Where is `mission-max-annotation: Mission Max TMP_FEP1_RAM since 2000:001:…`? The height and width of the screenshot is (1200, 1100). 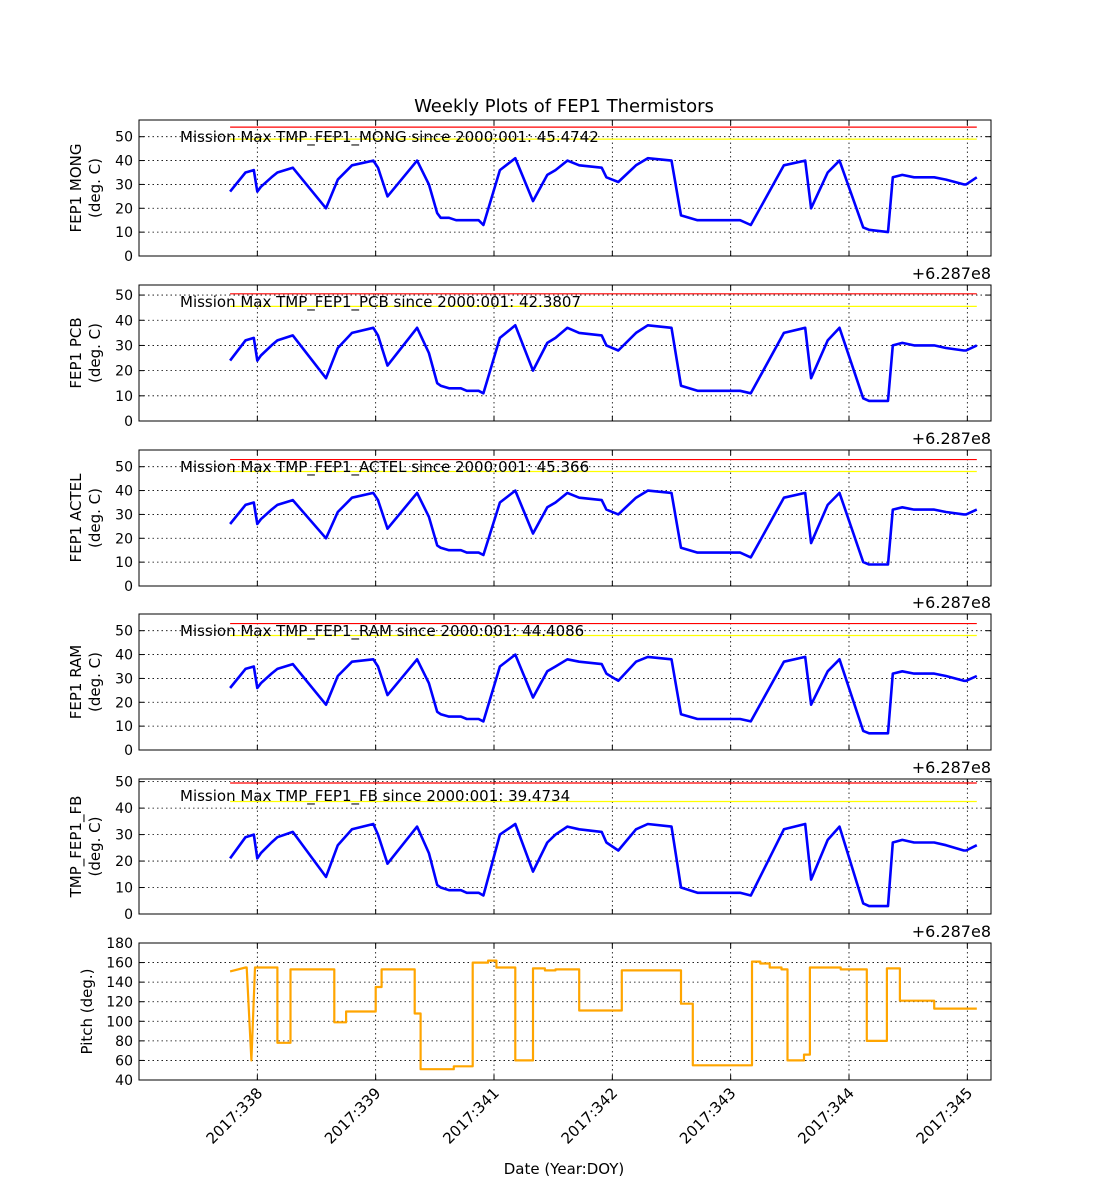 mission-max-annotation: Mission Max TMP_FEP1_RAM since 2000:001:… is located at coordinates (382, 631).